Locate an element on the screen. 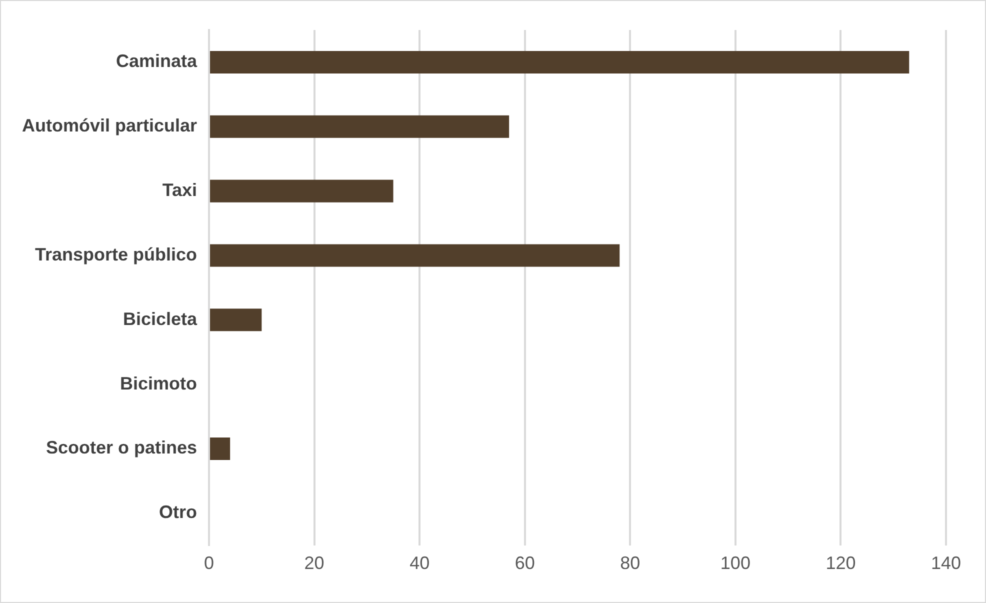 The height and width of the screenshot is (603, 986). y-tick-label: Bicicleta is located at coordinates (160, 318).